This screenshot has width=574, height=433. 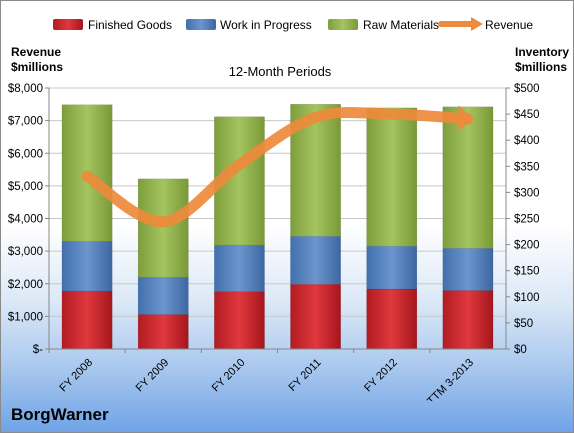 I want to click on legend-label-work-in-progress: Work in Progress, so click(x=266, y=25).